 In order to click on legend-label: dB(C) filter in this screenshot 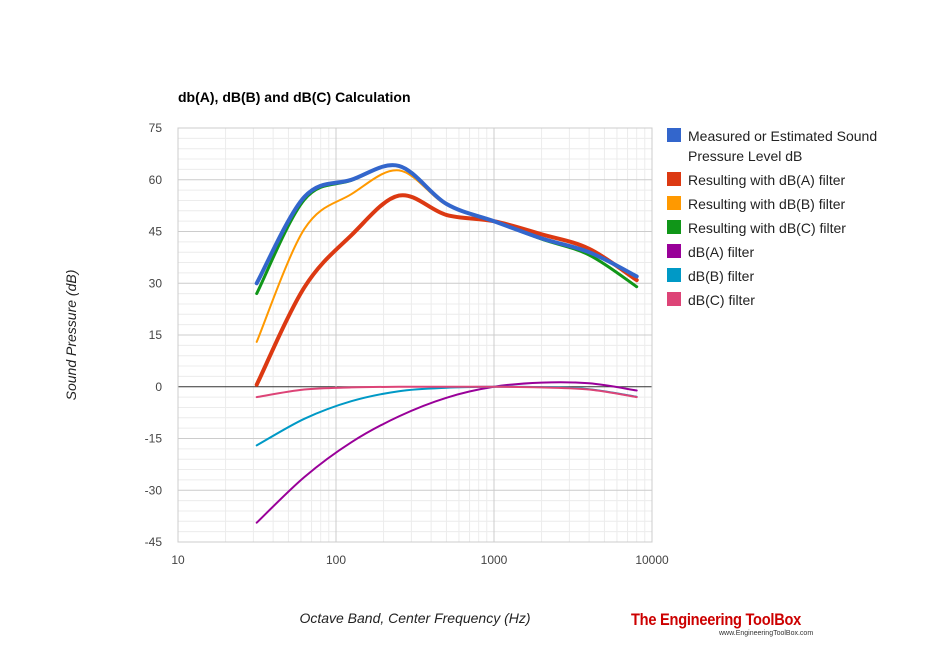, I will do `click(721, 300)`.